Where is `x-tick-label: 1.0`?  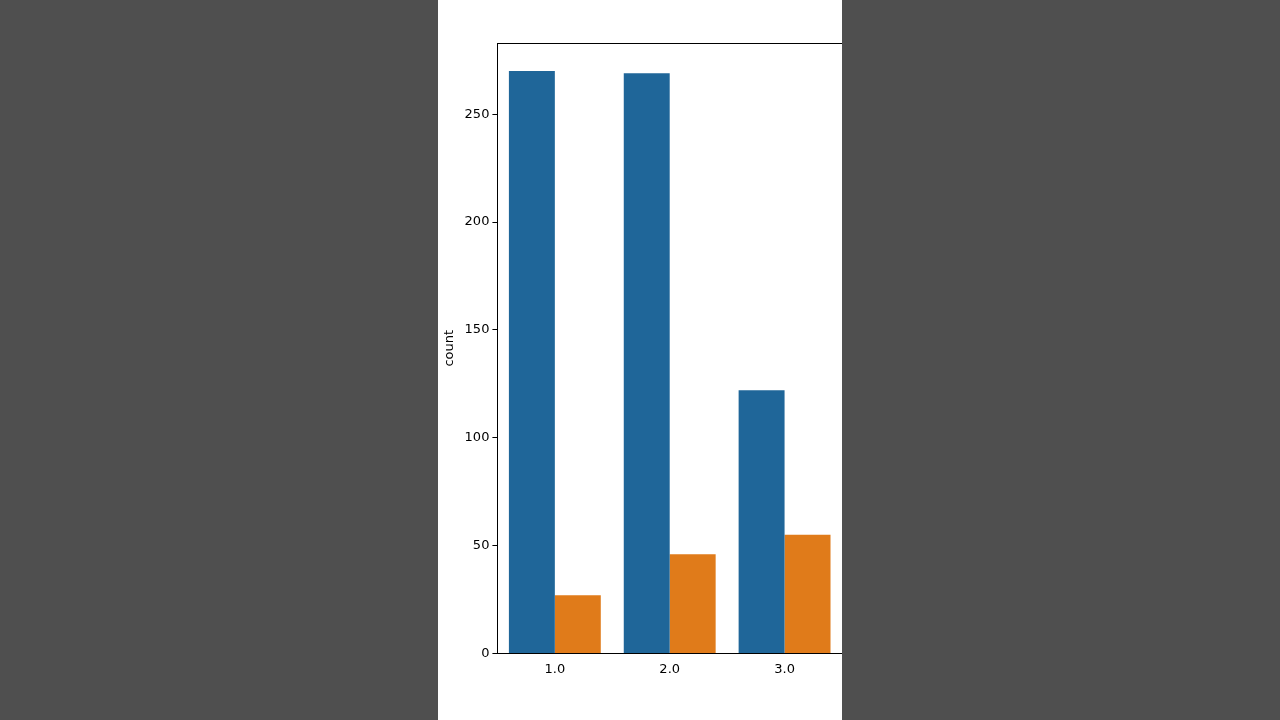
x-tick-label: 1.0 is located at coordinates (555, 668).